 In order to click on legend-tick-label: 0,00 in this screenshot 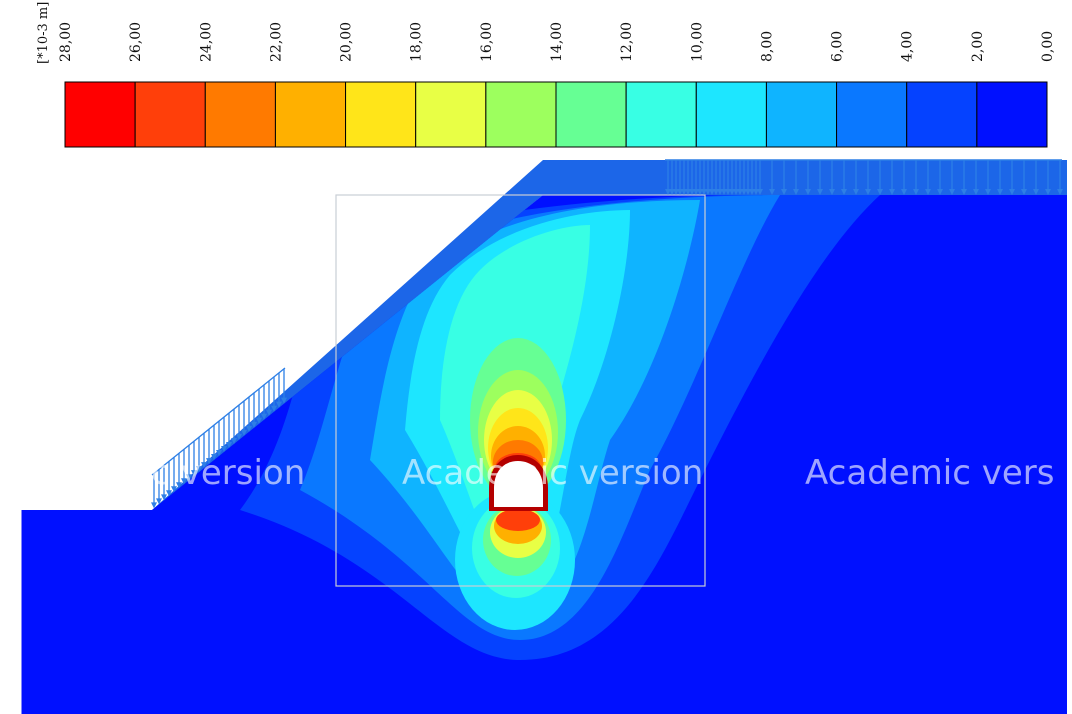, I will do `click(1048, 46)`.